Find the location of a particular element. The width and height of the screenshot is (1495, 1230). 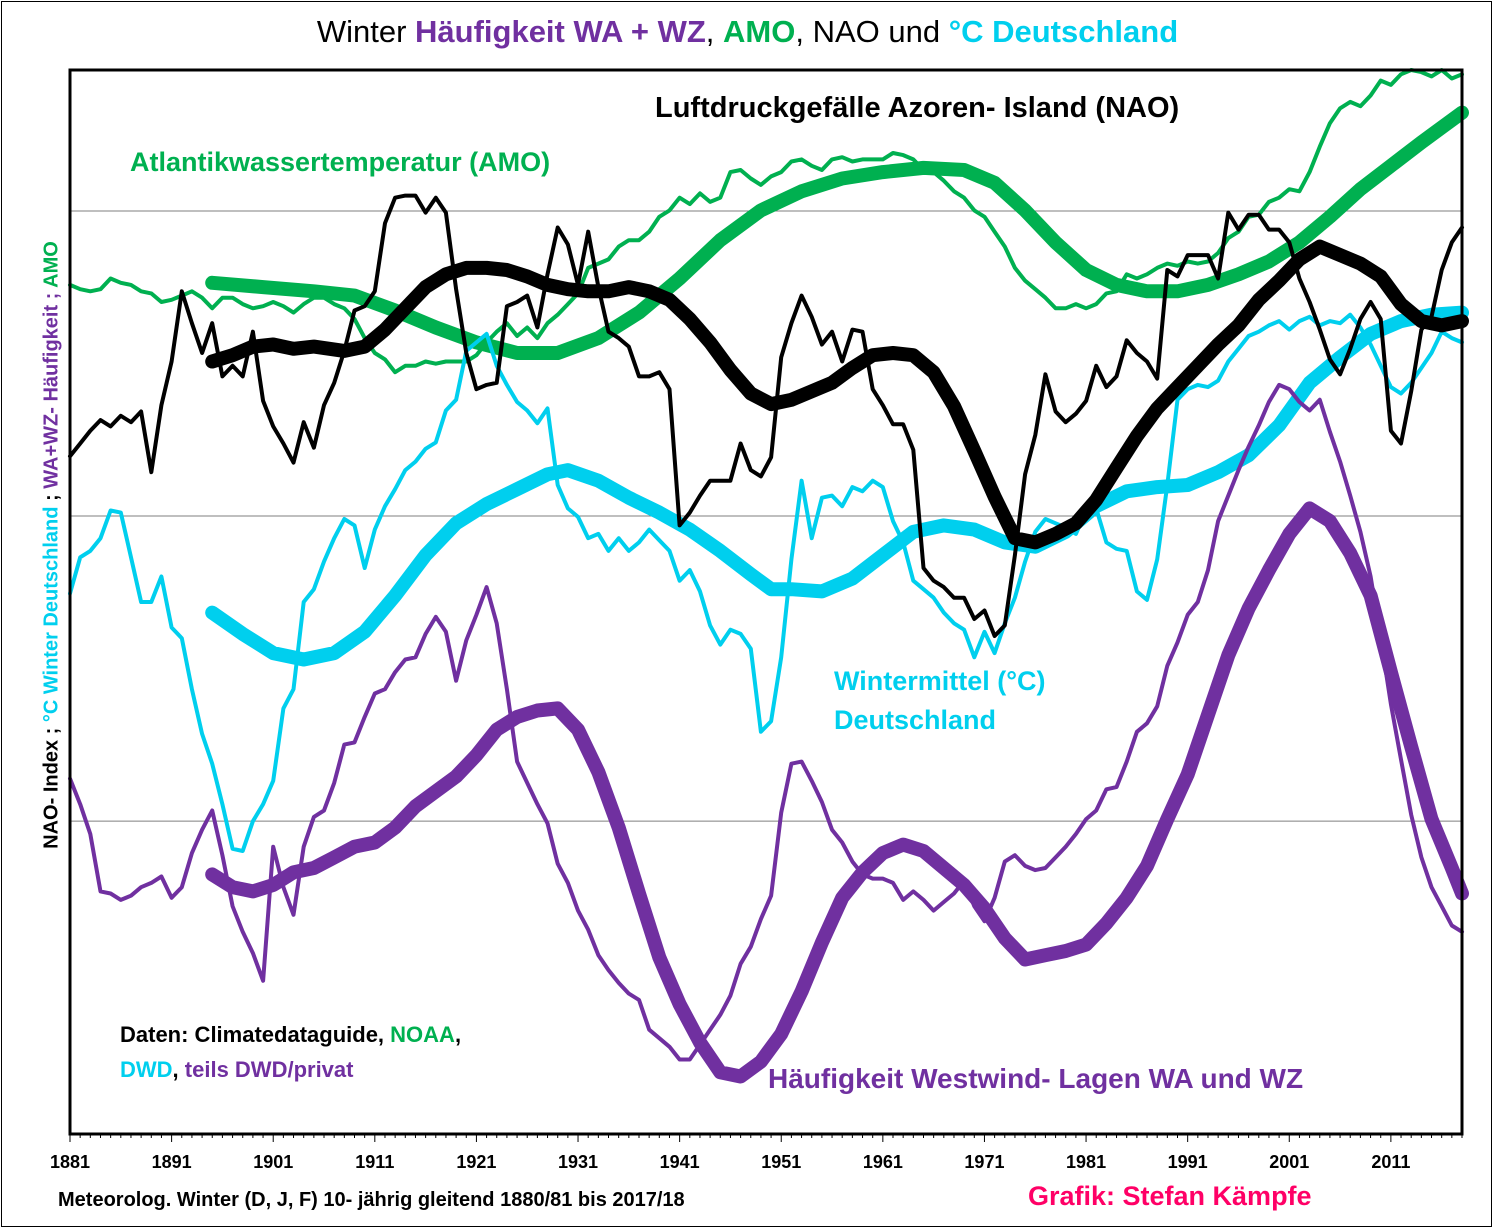

label-amo: Atlantikwassertemperatur (AMO) is located at coordinates (340, 162).